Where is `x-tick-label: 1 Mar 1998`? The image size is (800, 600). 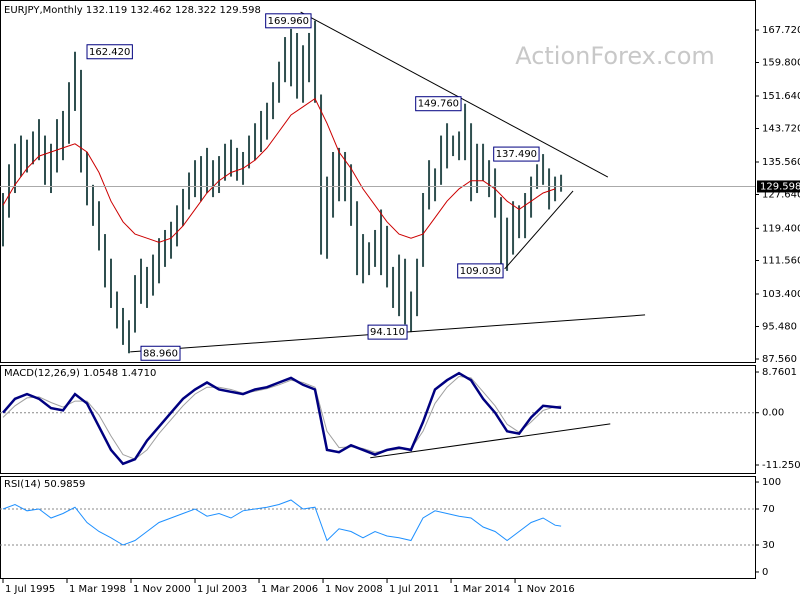
x-tick-label: 1 Mar 1998 is located at coordinates (97, 589).